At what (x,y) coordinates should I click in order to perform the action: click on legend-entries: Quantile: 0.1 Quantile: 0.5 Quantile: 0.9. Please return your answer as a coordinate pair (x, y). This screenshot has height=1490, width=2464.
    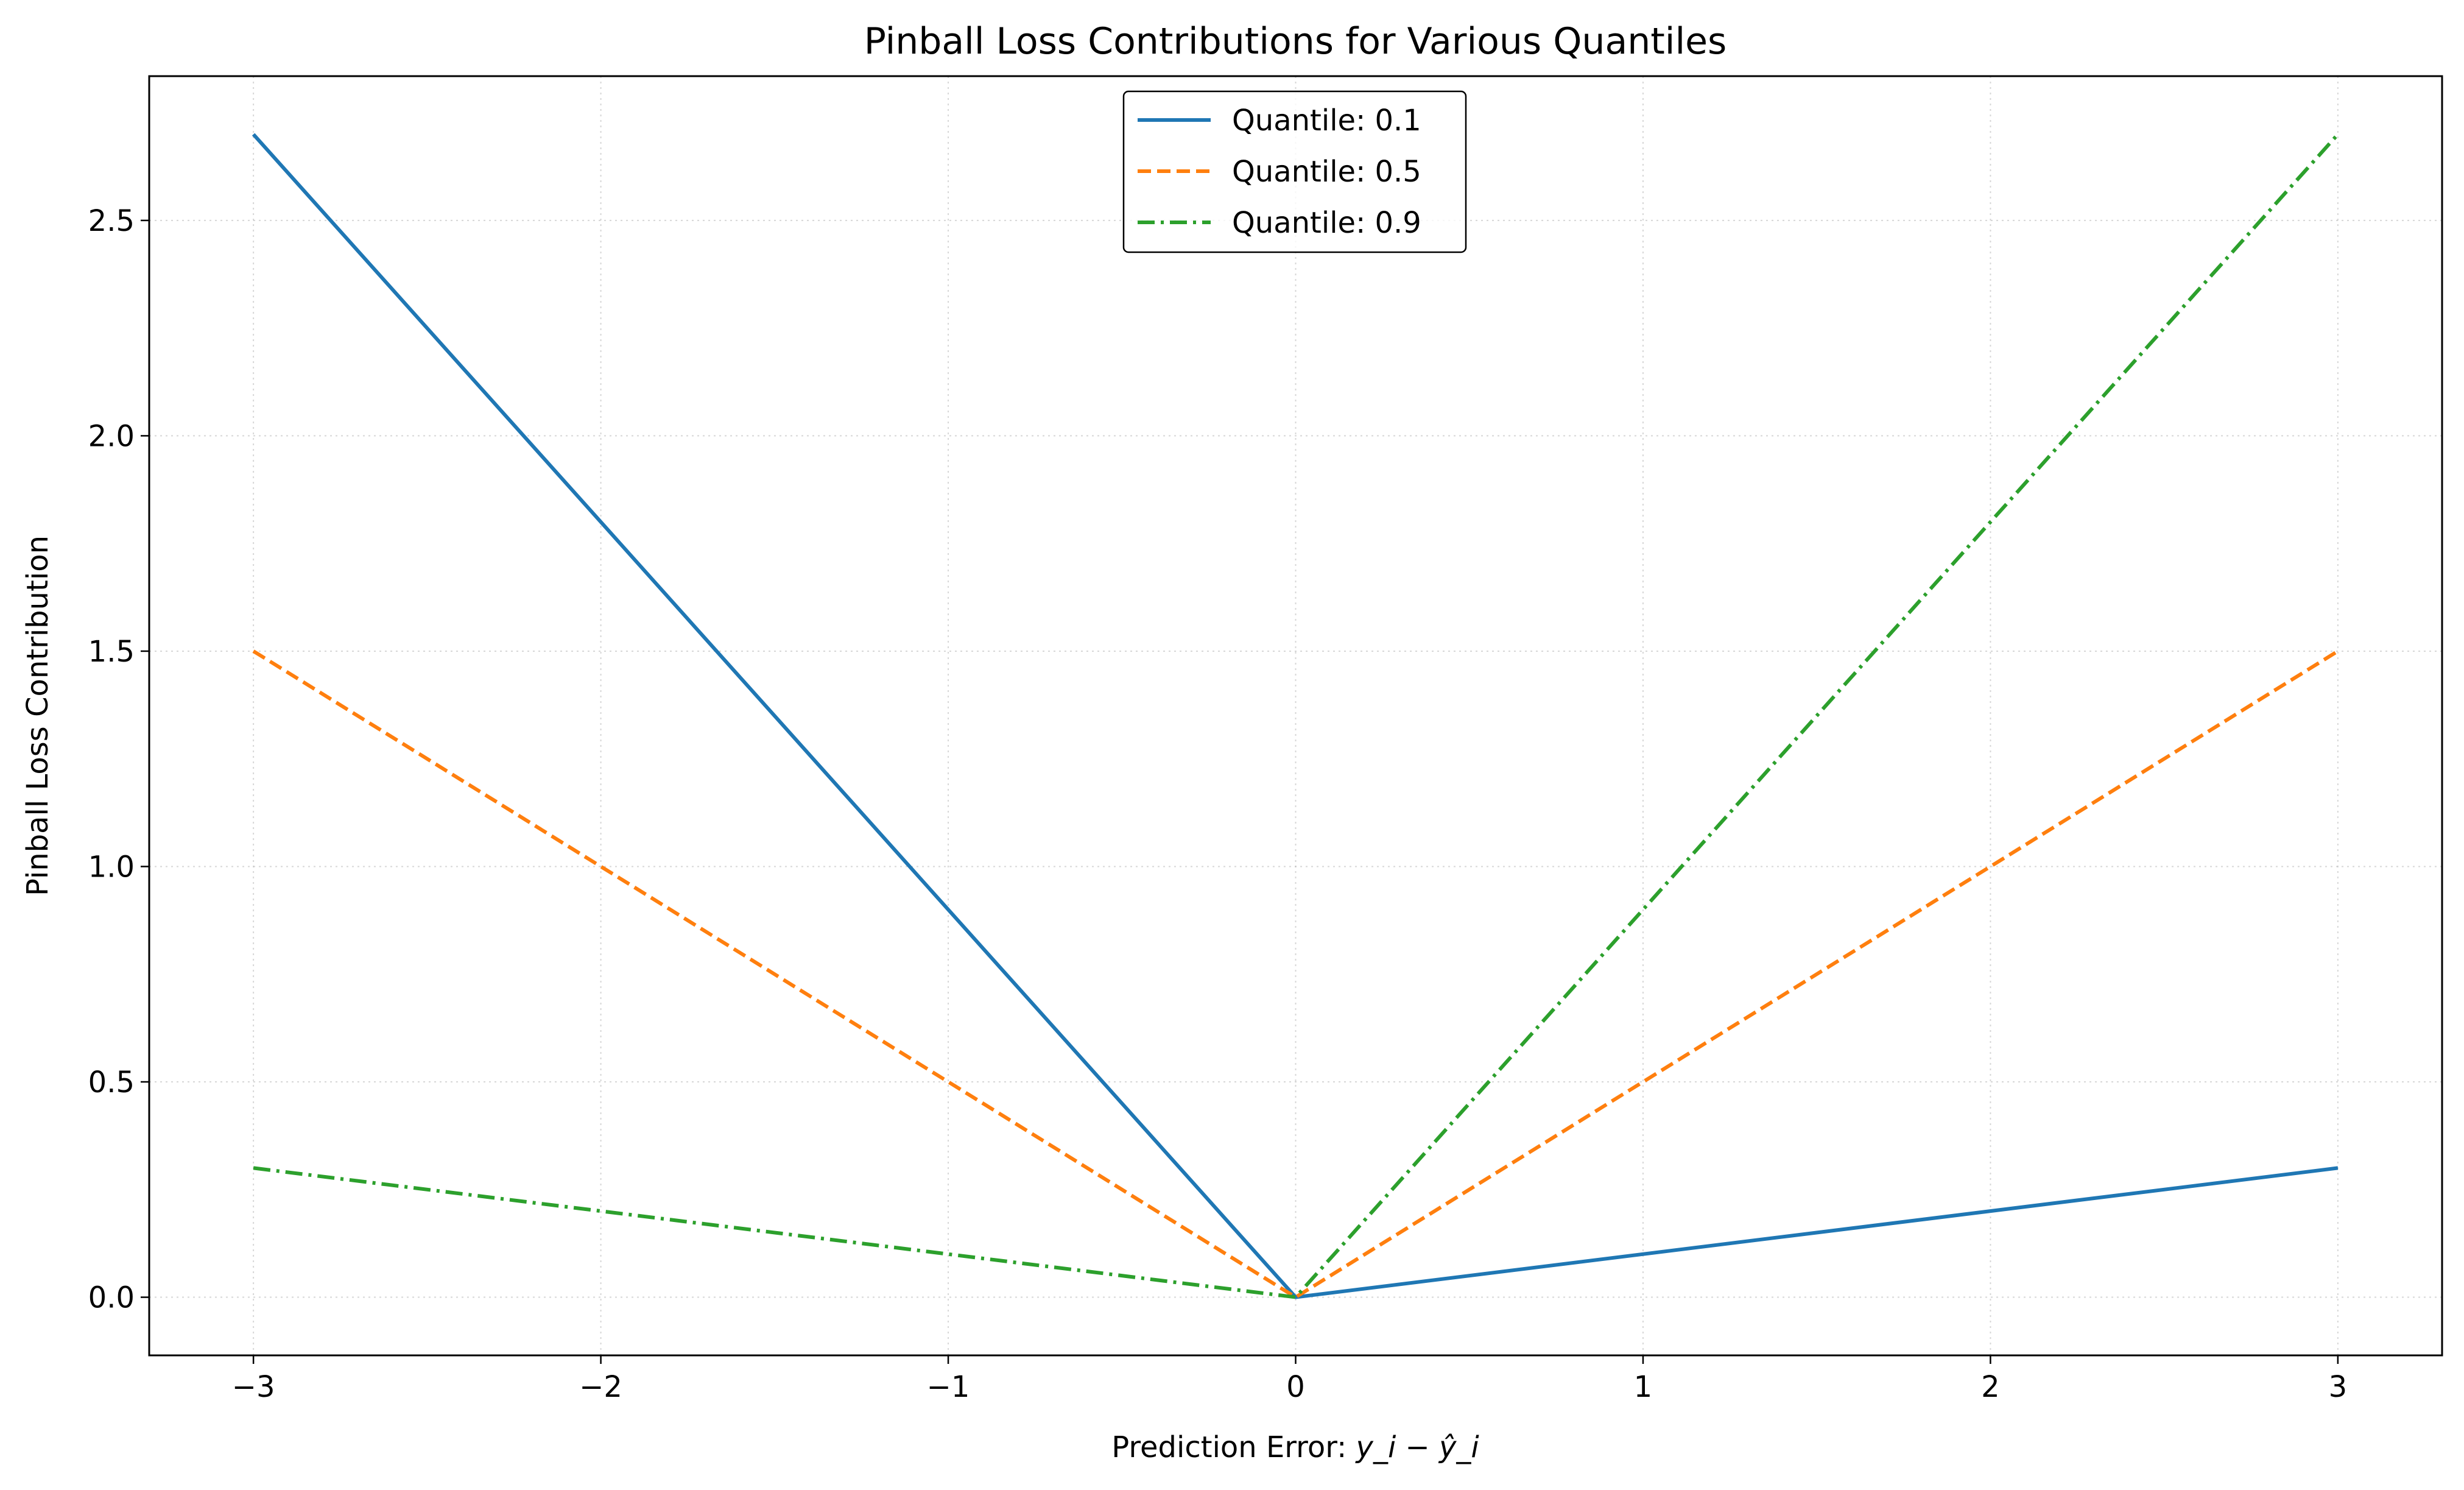
    Looking at the image, I should click on (1279, 172).